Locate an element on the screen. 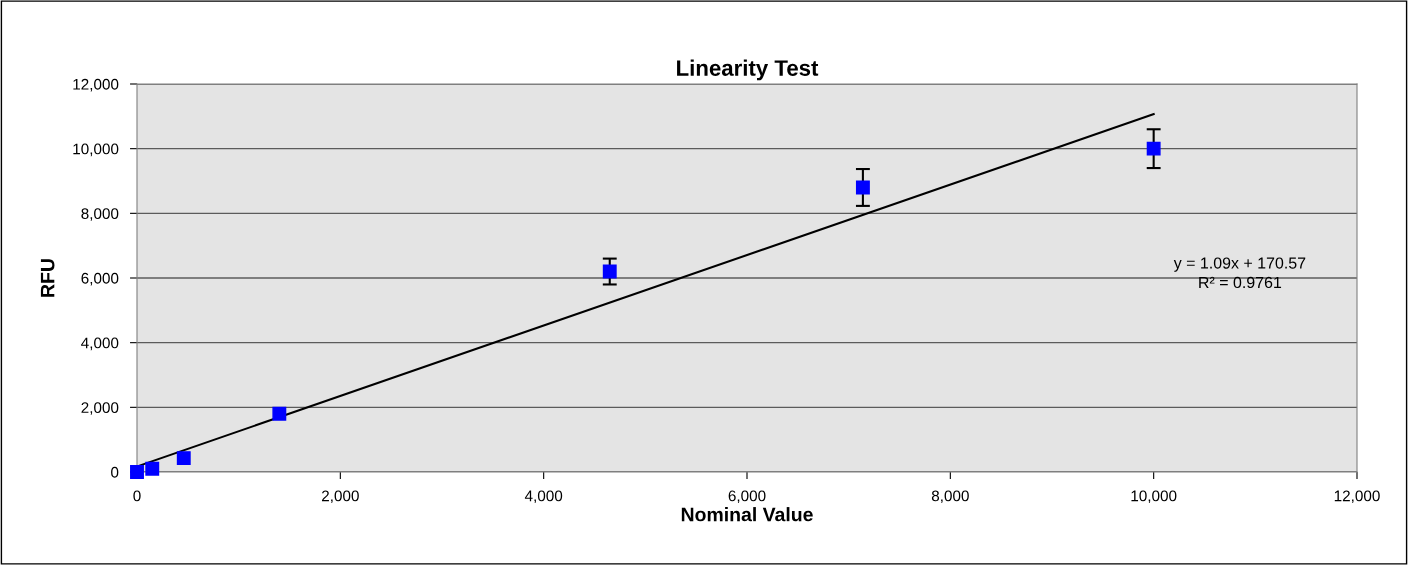  y-tick-label: 8,000 is located at coordinates (100, 214).